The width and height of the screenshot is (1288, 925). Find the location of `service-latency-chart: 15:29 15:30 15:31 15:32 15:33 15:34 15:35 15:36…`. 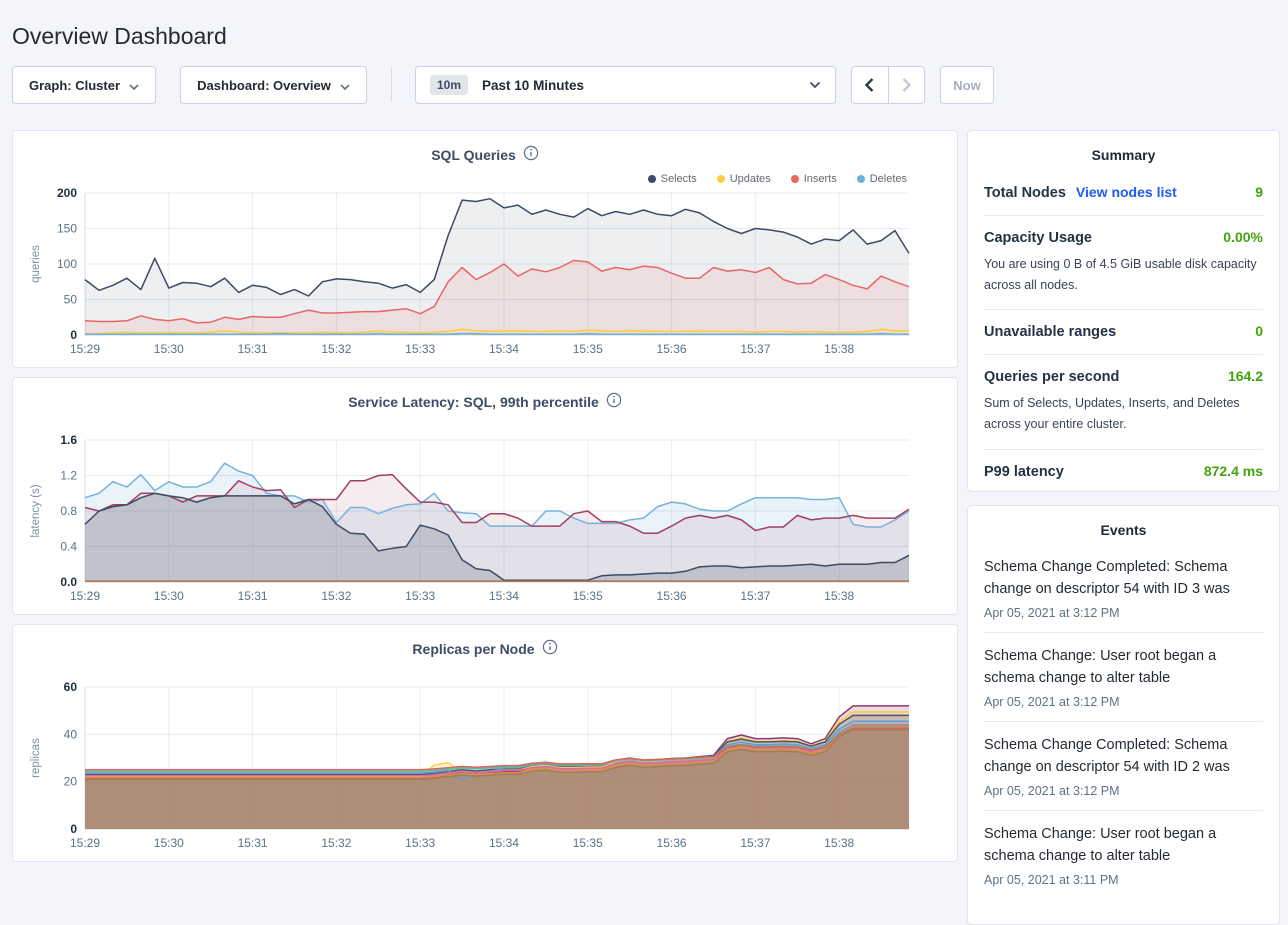

service-latency-chart: 15:29 15:30 15:31 15:32 15:33 15:34 15:35 15:36… is located at coordinates (486, 519).